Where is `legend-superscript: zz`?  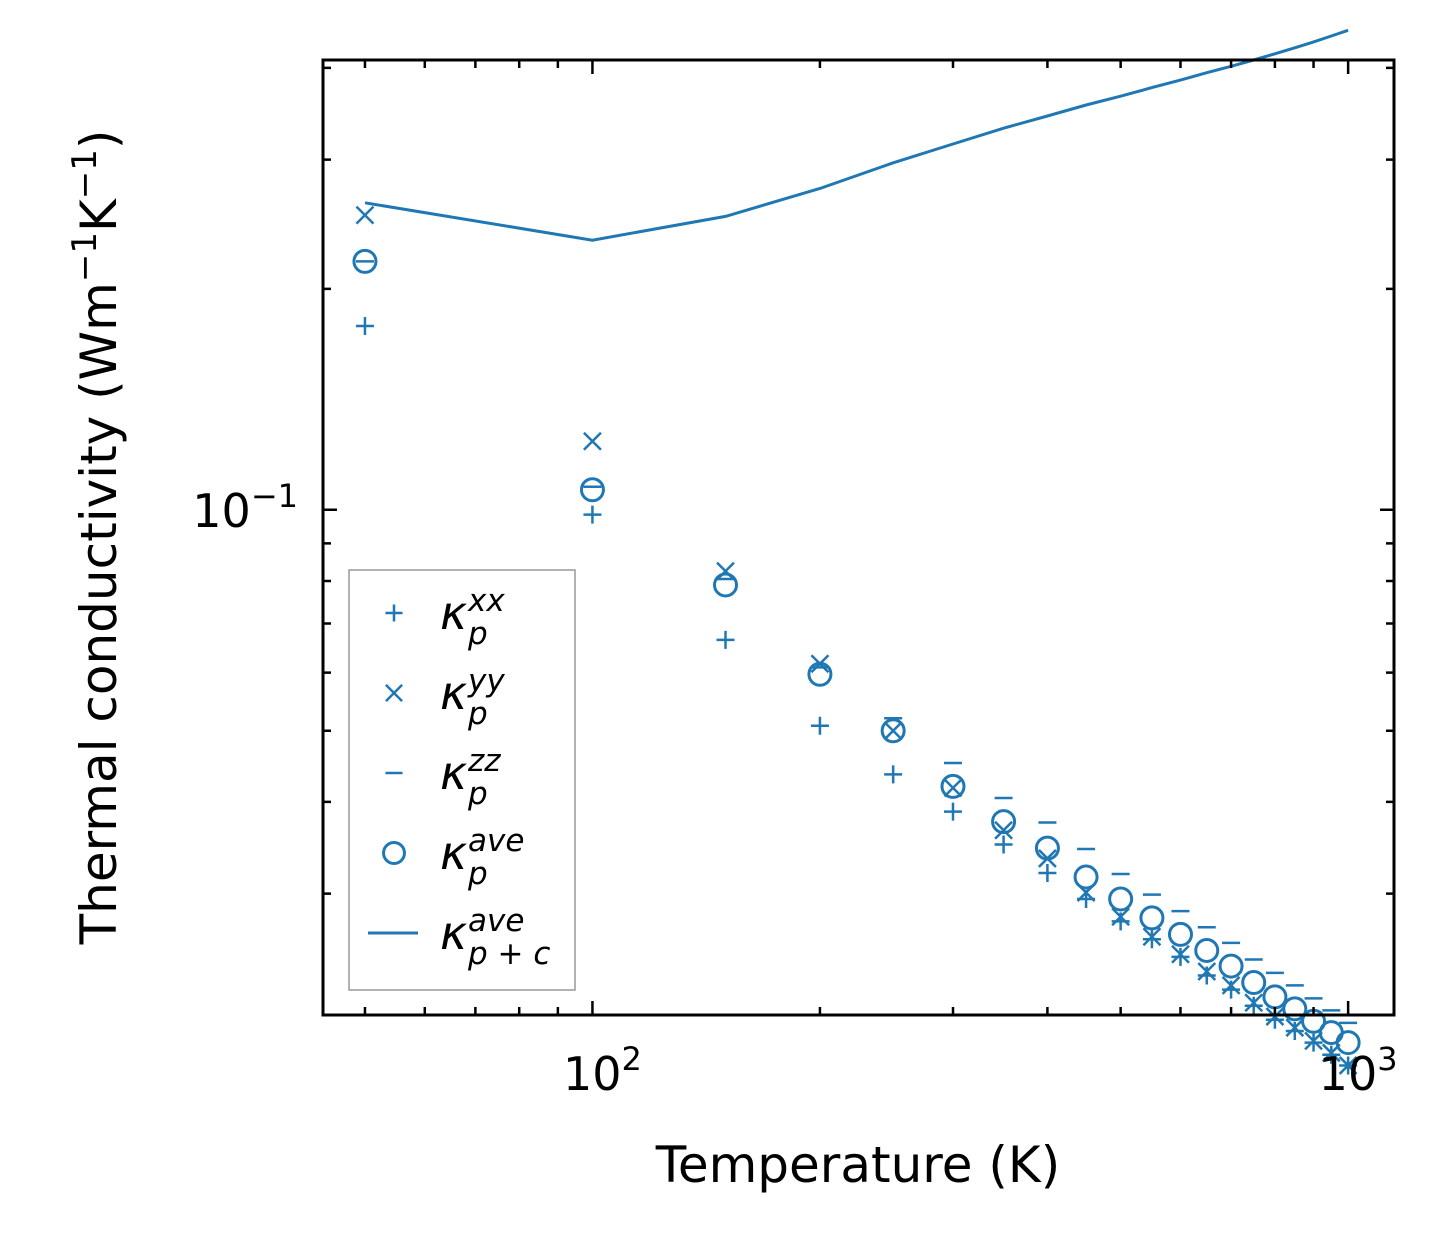
legend-superscript: zz is located at coordinates (484, 761).